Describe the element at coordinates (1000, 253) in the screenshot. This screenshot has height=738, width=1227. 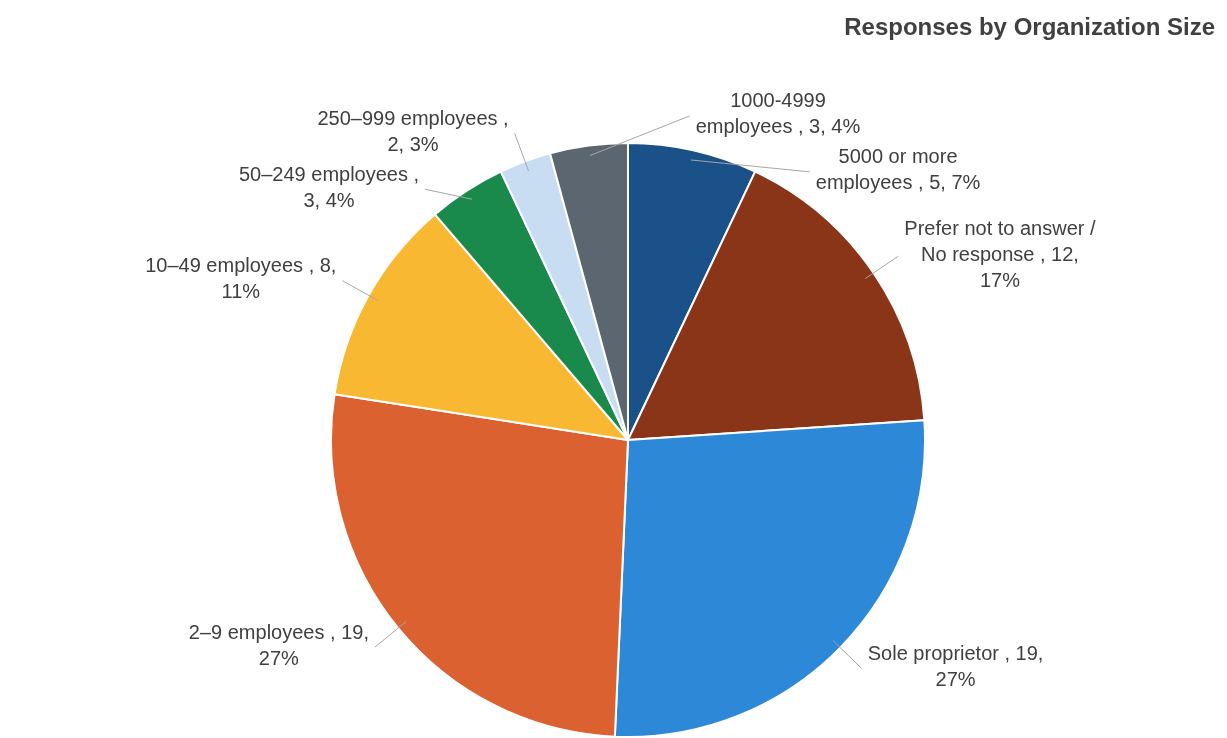
I see `slice-label: Prefer not to answer / No response , 12, 17%` at that location.